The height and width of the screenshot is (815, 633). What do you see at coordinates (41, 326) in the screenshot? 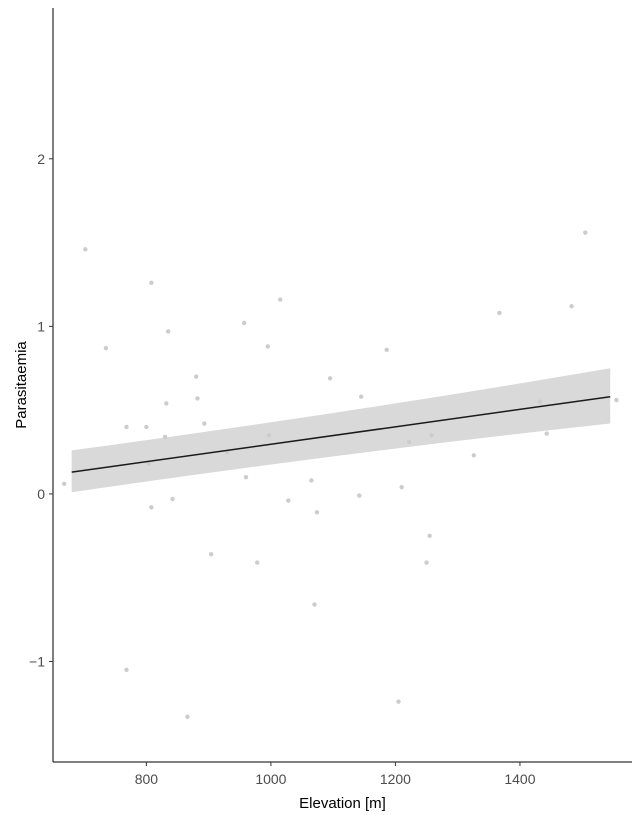
I see `y-tick-label: 1` at bounding box center [41, 326].